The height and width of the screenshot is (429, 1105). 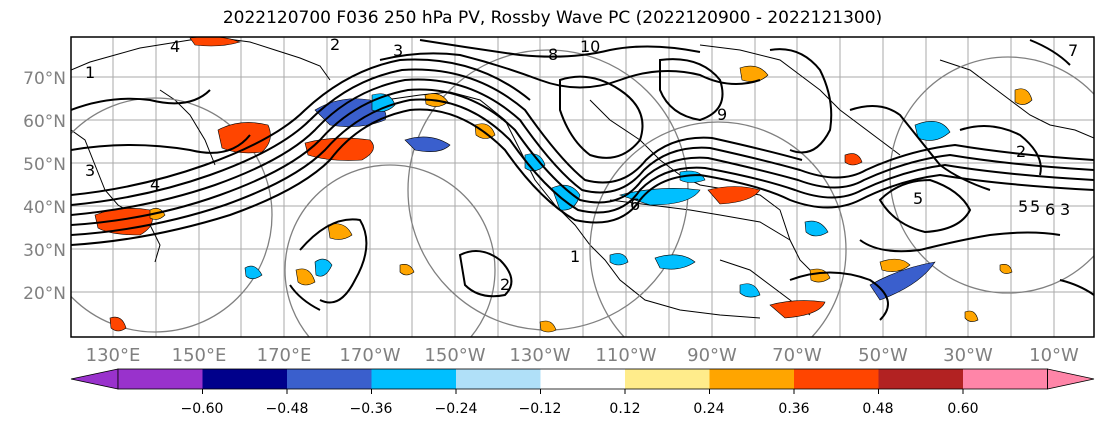 What do you see at coordinates (1071, 379) in the screenshot?
I see `colorbar-over-arrow` at bounding box center [1071, 379].